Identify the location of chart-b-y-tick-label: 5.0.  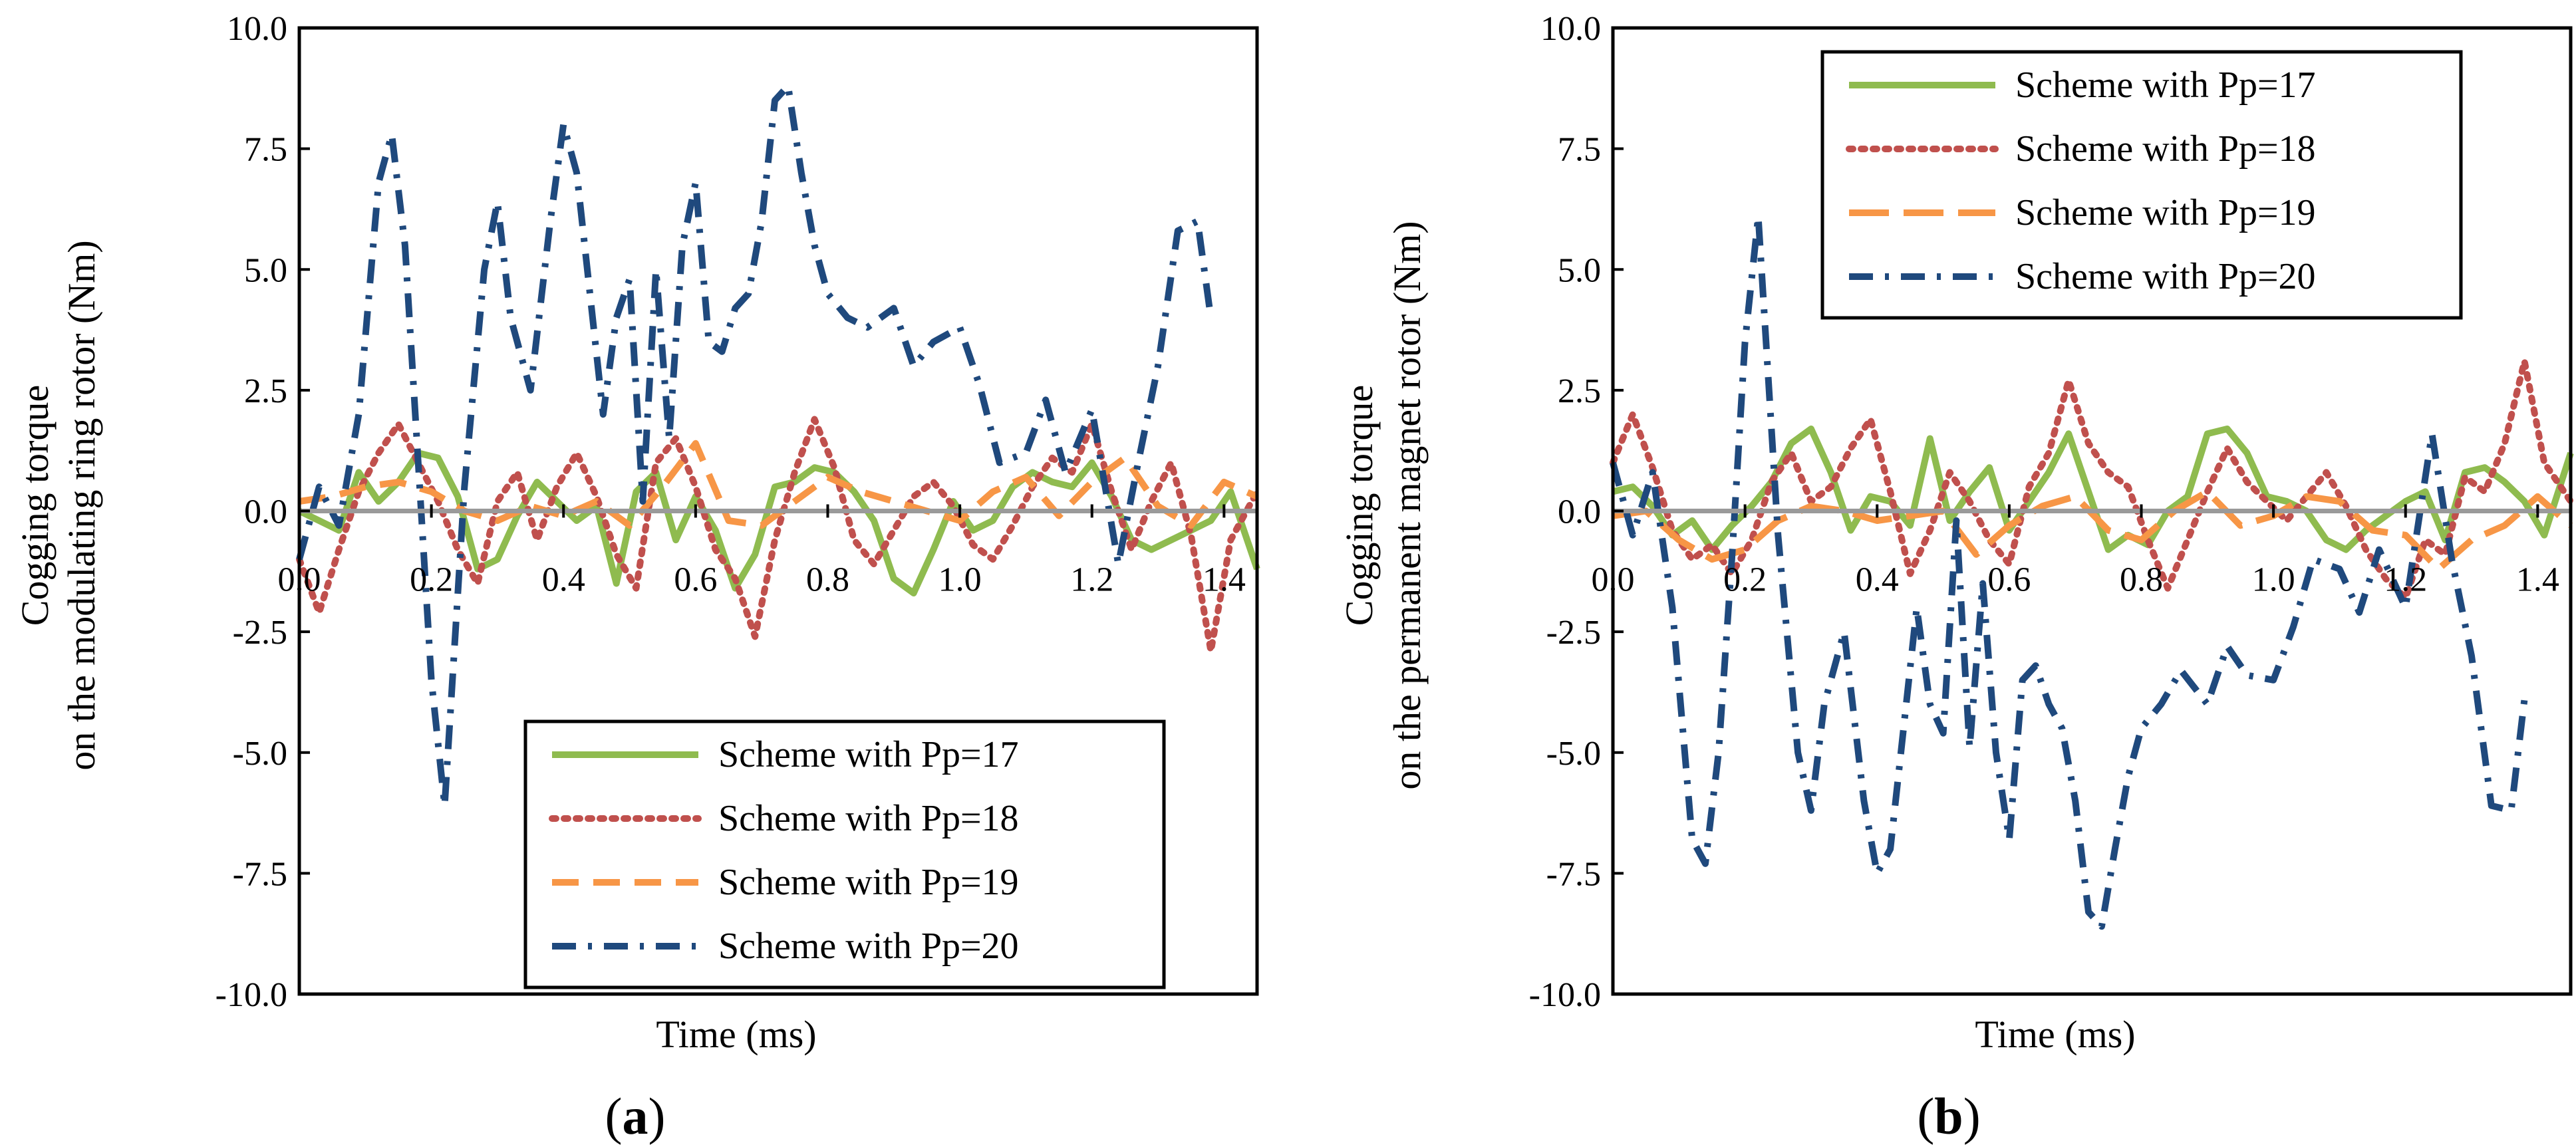
(1579, 270).